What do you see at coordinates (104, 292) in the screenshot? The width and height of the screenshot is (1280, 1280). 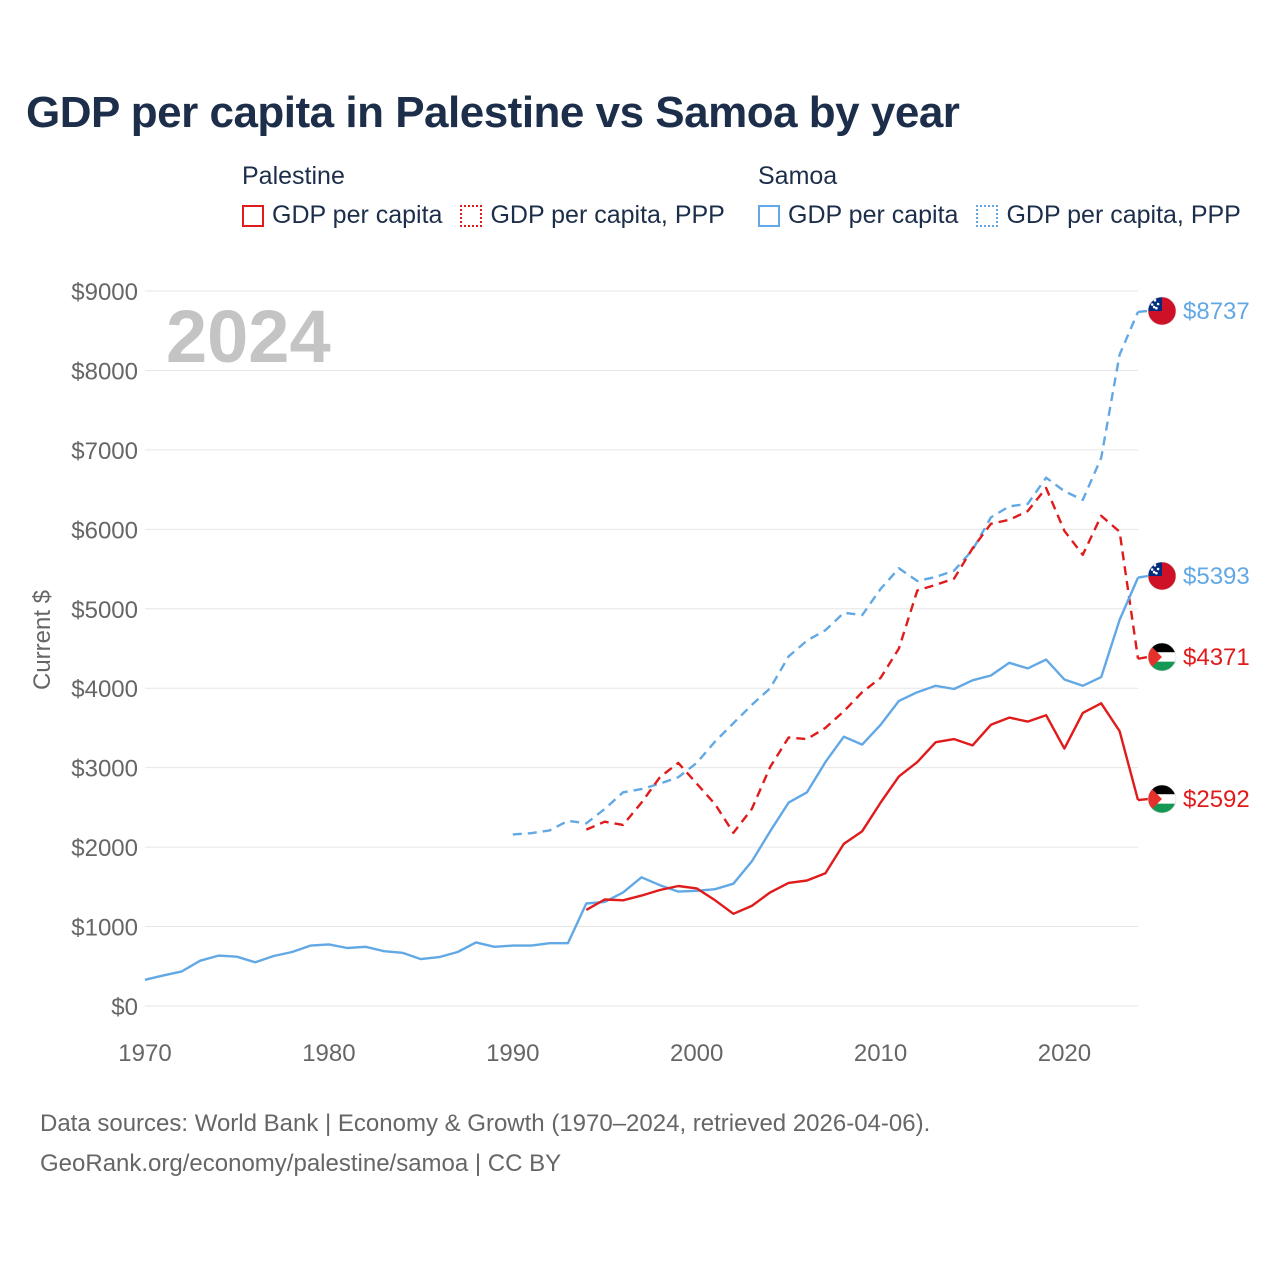 I see `y-tick-label: $9000` at bounding box center [104, 292].